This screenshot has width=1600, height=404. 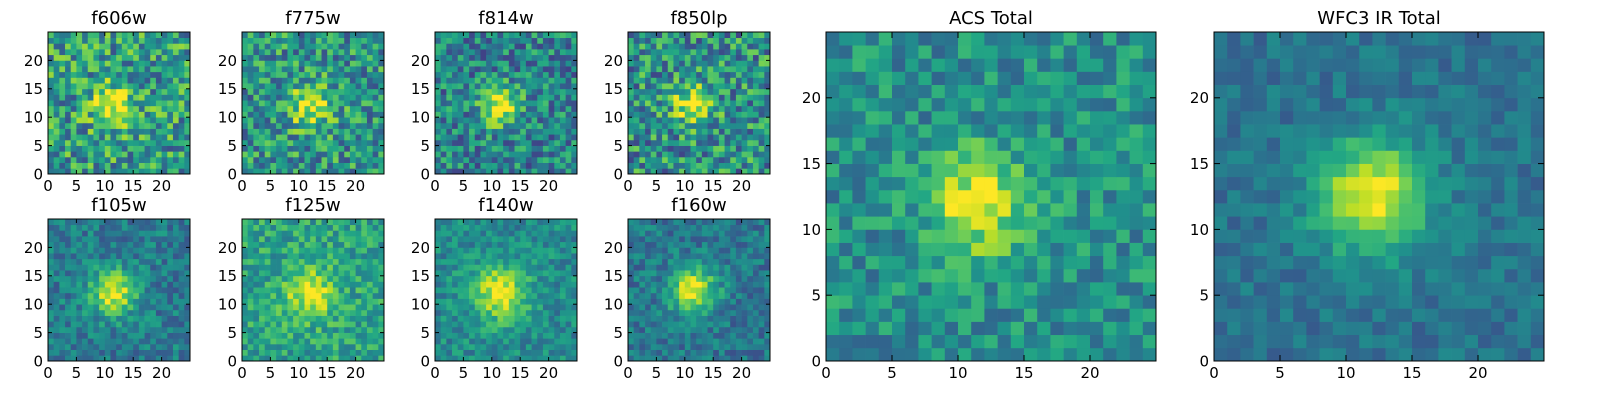 I want to click on y-tick-label: 0, so click(x=425, y=174).